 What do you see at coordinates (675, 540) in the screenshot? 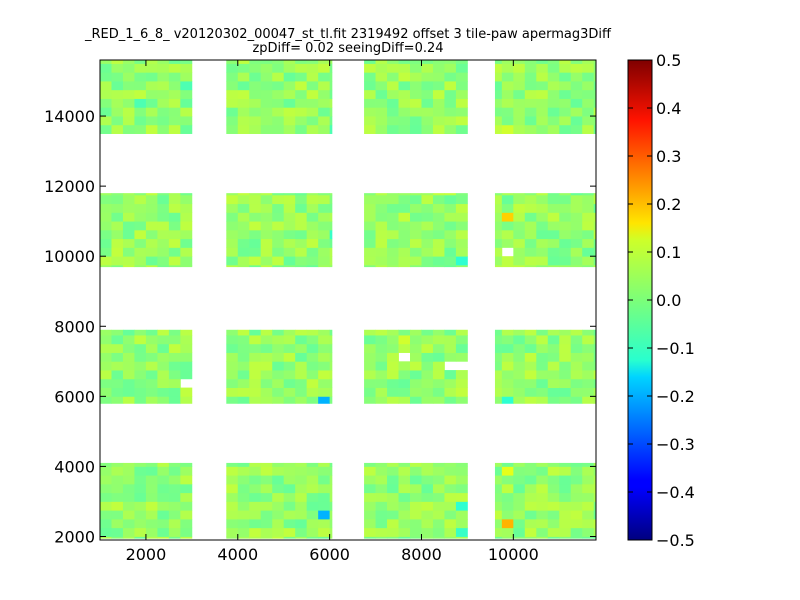
I see `colorbar-tick-label: −0.5` at bounding box center [675, 540].